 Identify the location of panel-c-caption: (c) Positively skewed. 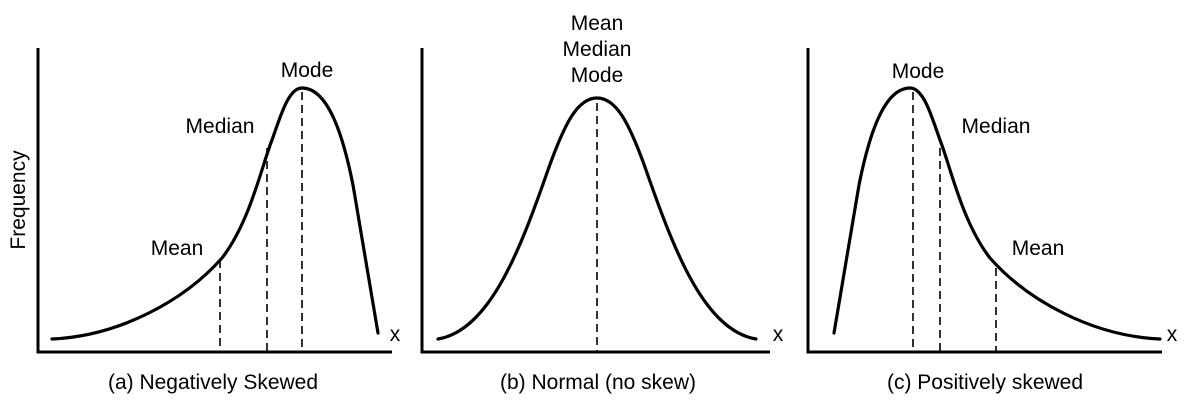
(985, 382).